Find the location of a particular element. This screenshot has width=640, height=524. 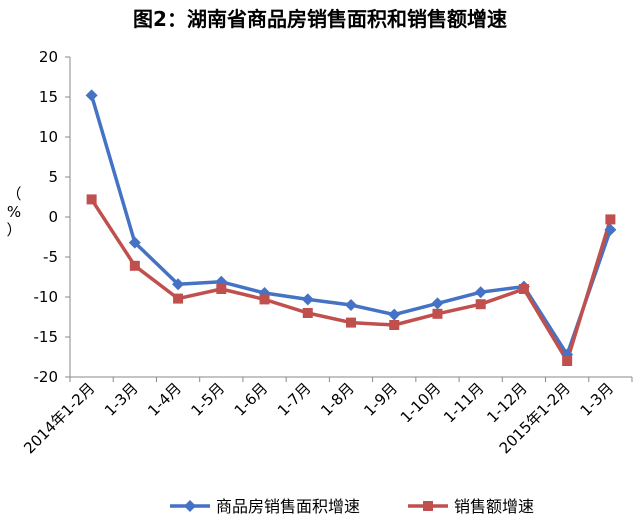

x-tick-label: 1-7月 is located at coordinates (294, 399).